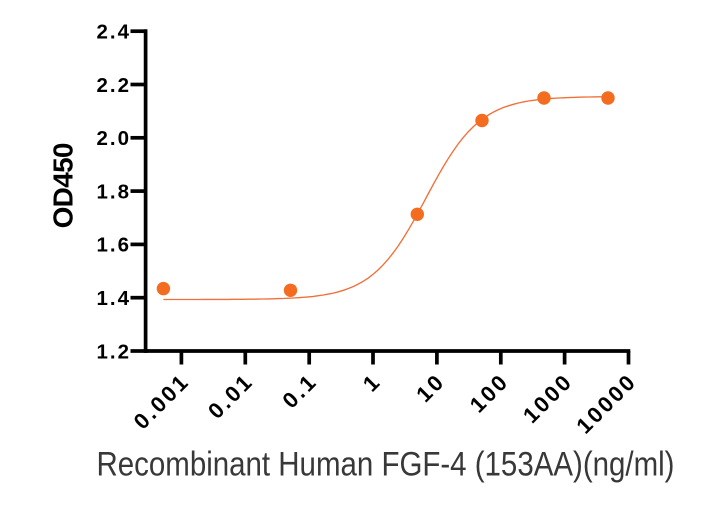 The image size is (709, 513). I want to click on svg-text: 2.4, so click(114, 32).